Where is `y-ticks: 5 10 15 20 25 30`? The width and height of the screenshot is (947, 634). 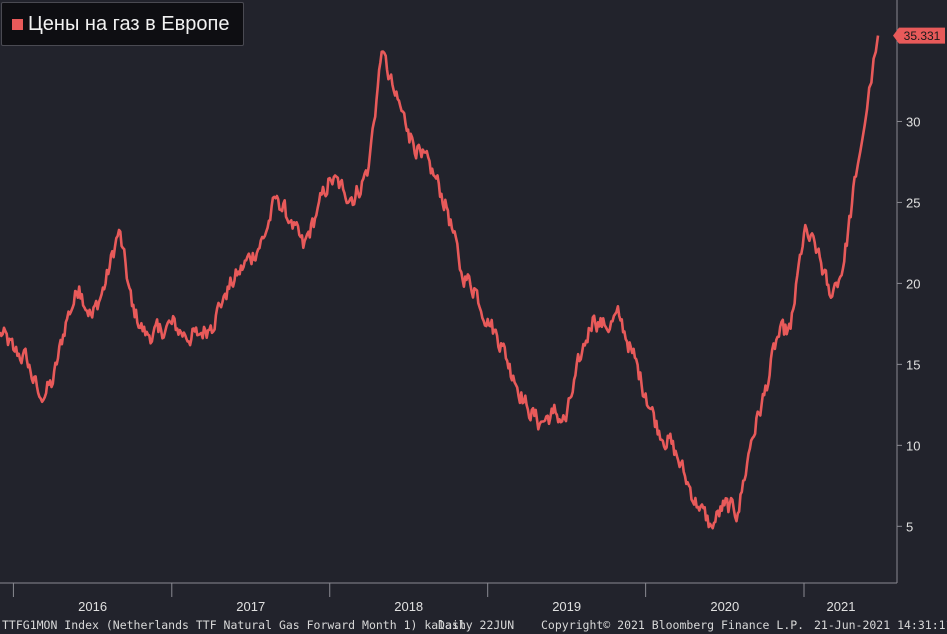 y-ticks: 5 10 15 20 25 30 is located at coordinates (908, 324).